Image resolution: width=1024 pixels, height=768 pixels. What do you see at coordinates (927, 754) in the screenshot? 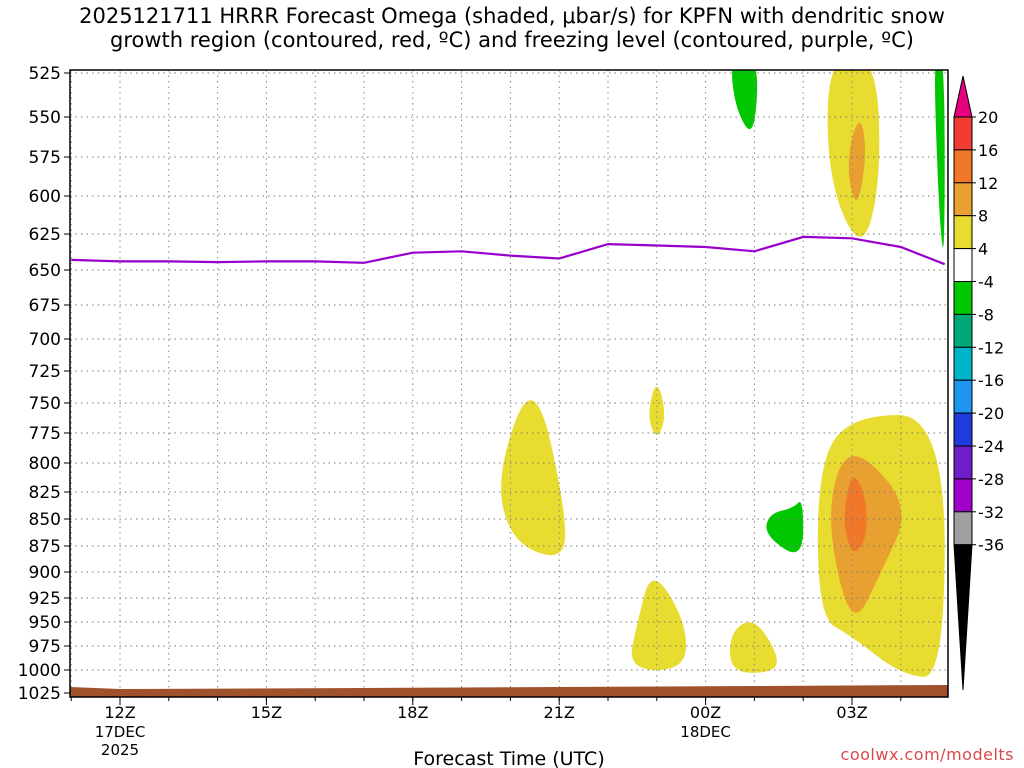
I see `credit-text: coolwx.com/modelts` at bounding box center [927, 754].